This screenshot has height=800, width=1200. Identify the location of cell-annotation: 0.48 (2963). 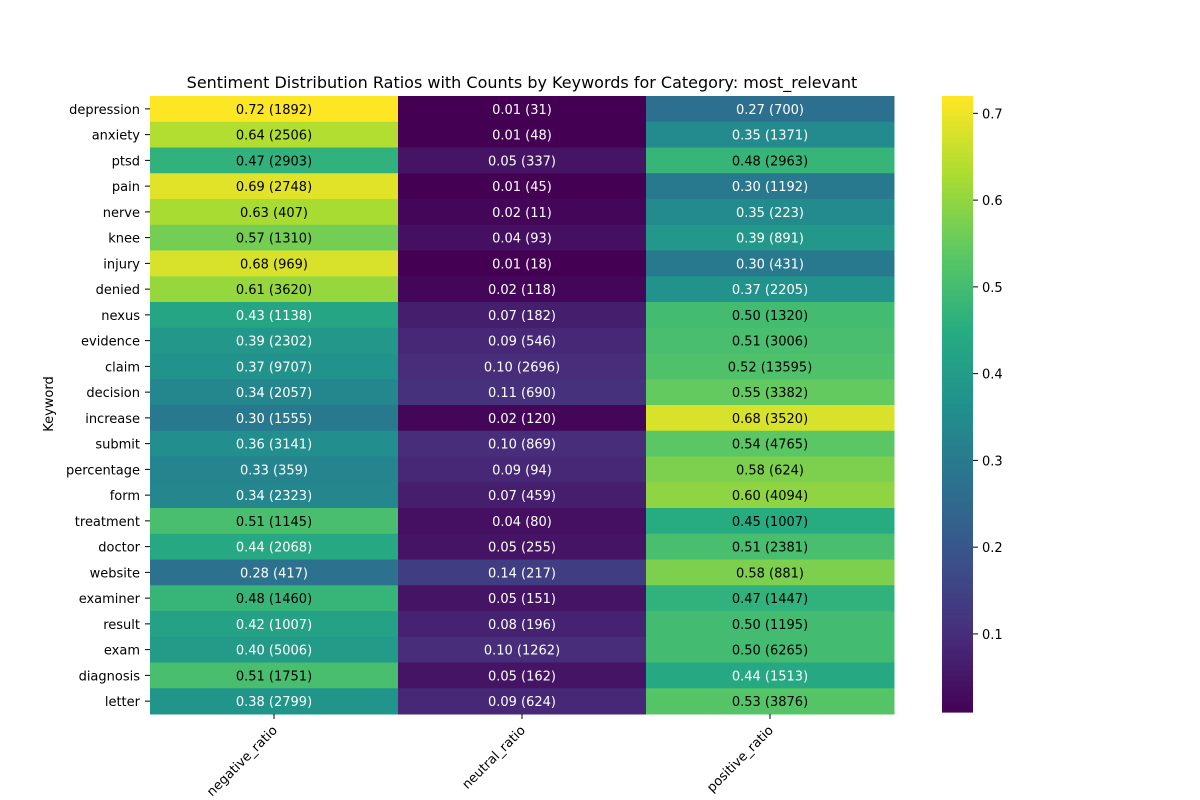
(770, 161).